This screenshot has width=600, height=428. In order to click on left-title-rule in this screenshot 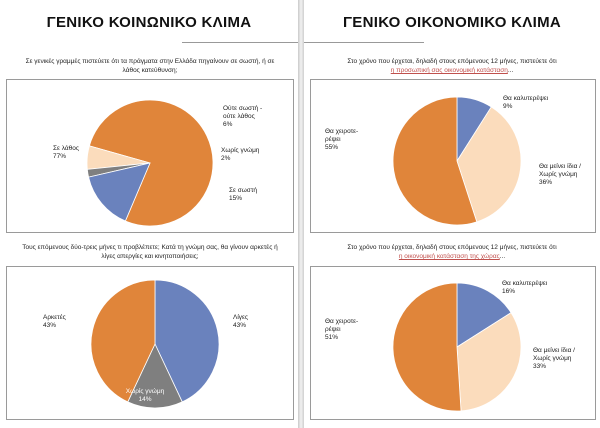, I will do `click(240, 42)`.